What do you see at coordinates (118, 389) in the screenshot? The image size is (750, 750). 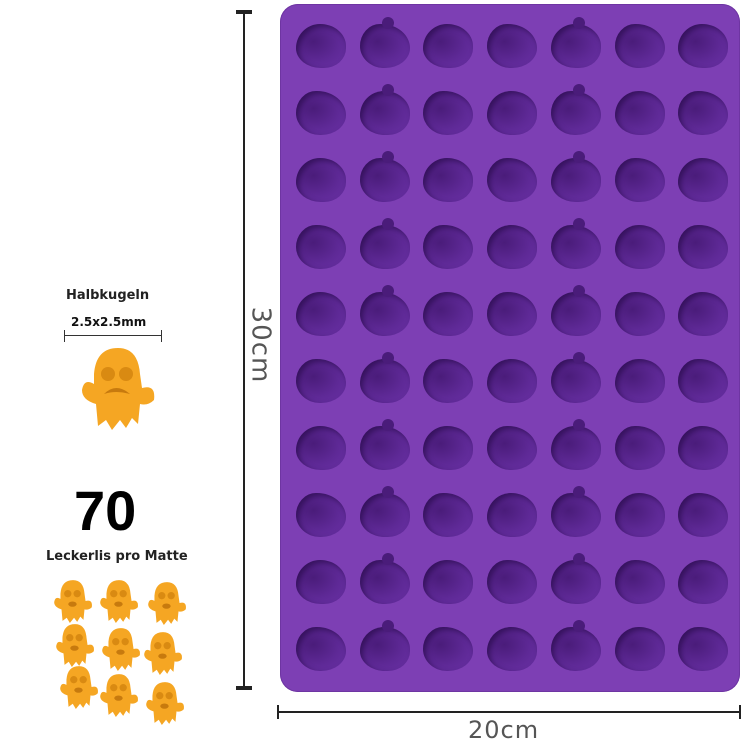 I see `ghost-treat-large-icon` at bounding box center [118, 389].